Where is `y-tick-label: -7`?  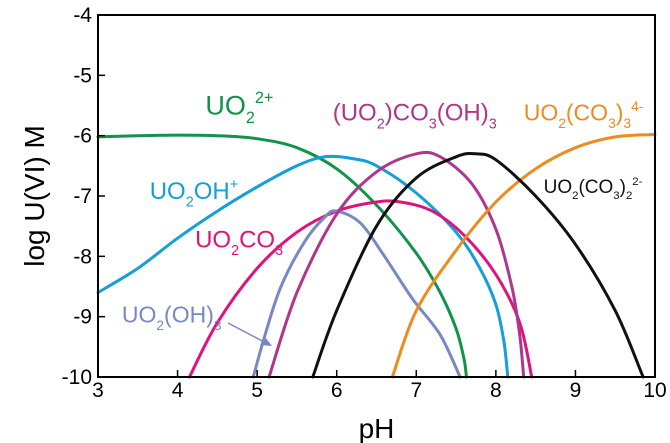
y-tick-label: -7 is located at coordinates (82, 196).